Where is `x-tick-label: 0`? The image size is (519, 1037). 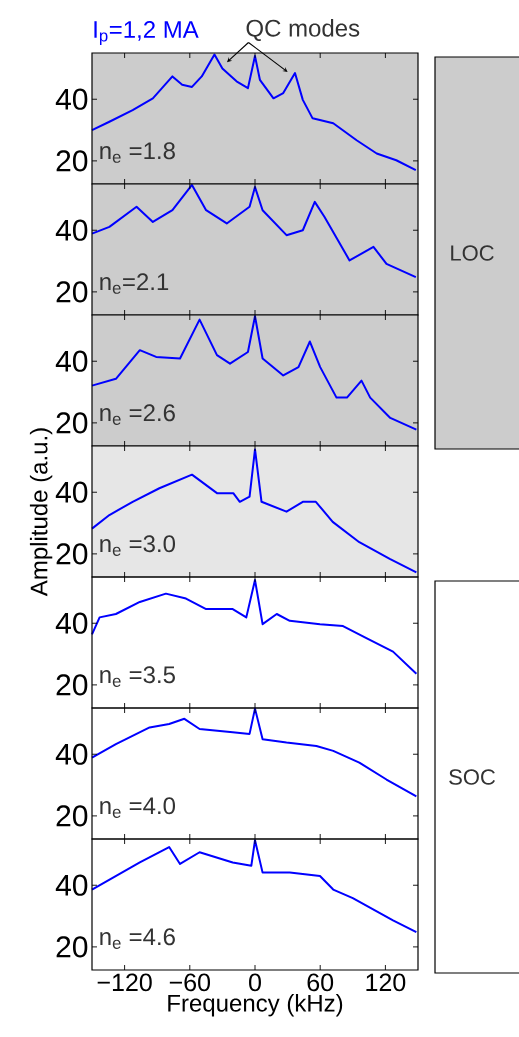
x-tick-label: 0 is located at coordinates (255, 982).